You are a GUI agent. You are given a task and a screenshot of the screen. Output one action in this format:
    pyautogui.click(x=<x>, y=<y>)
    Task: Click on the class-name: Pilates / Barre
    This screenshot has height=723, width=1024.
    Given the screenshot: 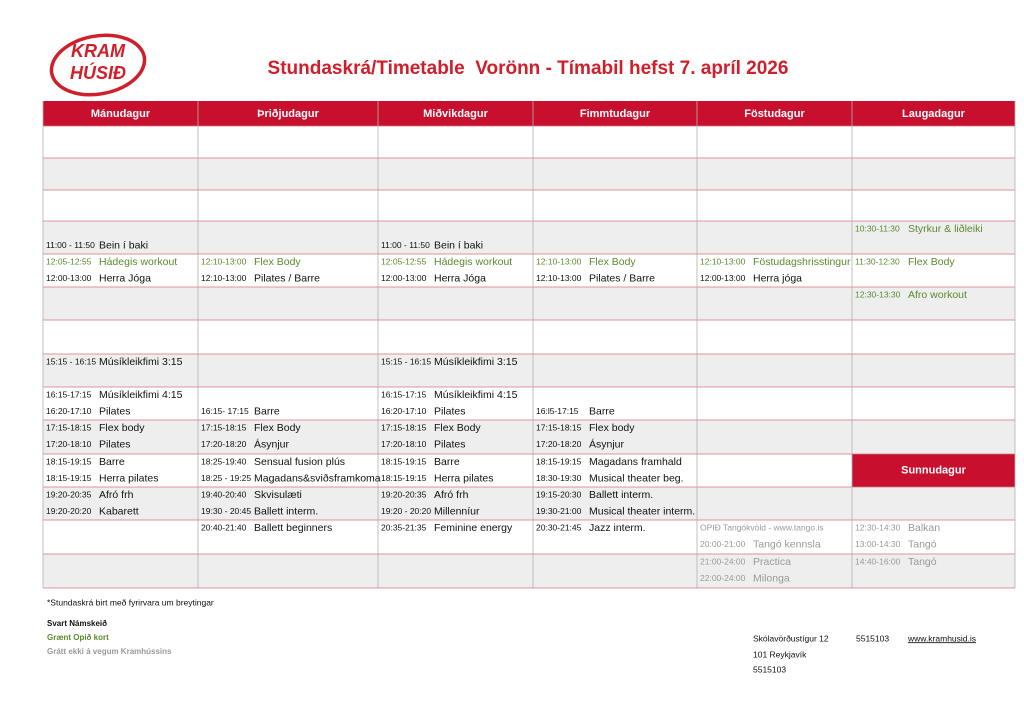 What is the action you would take?
    pyautogui.click(x=287, y=278)
    